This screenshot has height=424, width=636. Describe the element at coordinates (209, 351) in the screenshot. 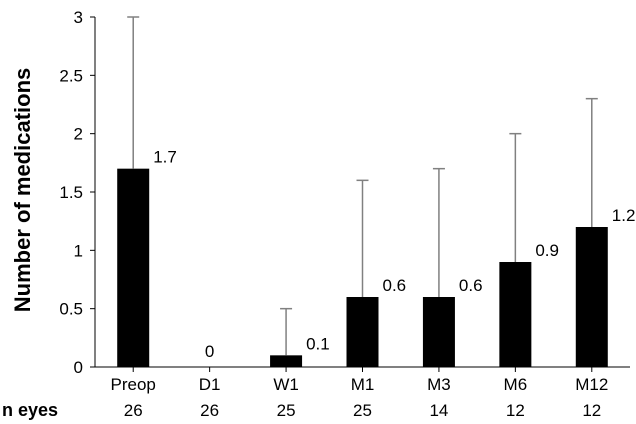

I see `data-label: 0` at that location.